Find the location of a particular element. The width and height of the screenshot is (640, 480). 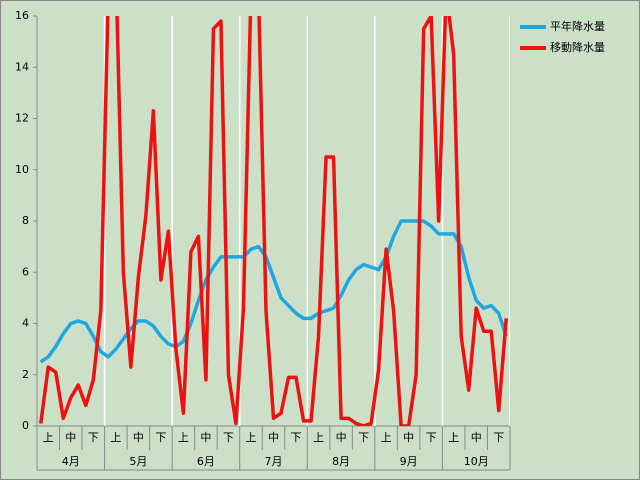

x-group-label: 7月 is located at coordinates (274, 461).